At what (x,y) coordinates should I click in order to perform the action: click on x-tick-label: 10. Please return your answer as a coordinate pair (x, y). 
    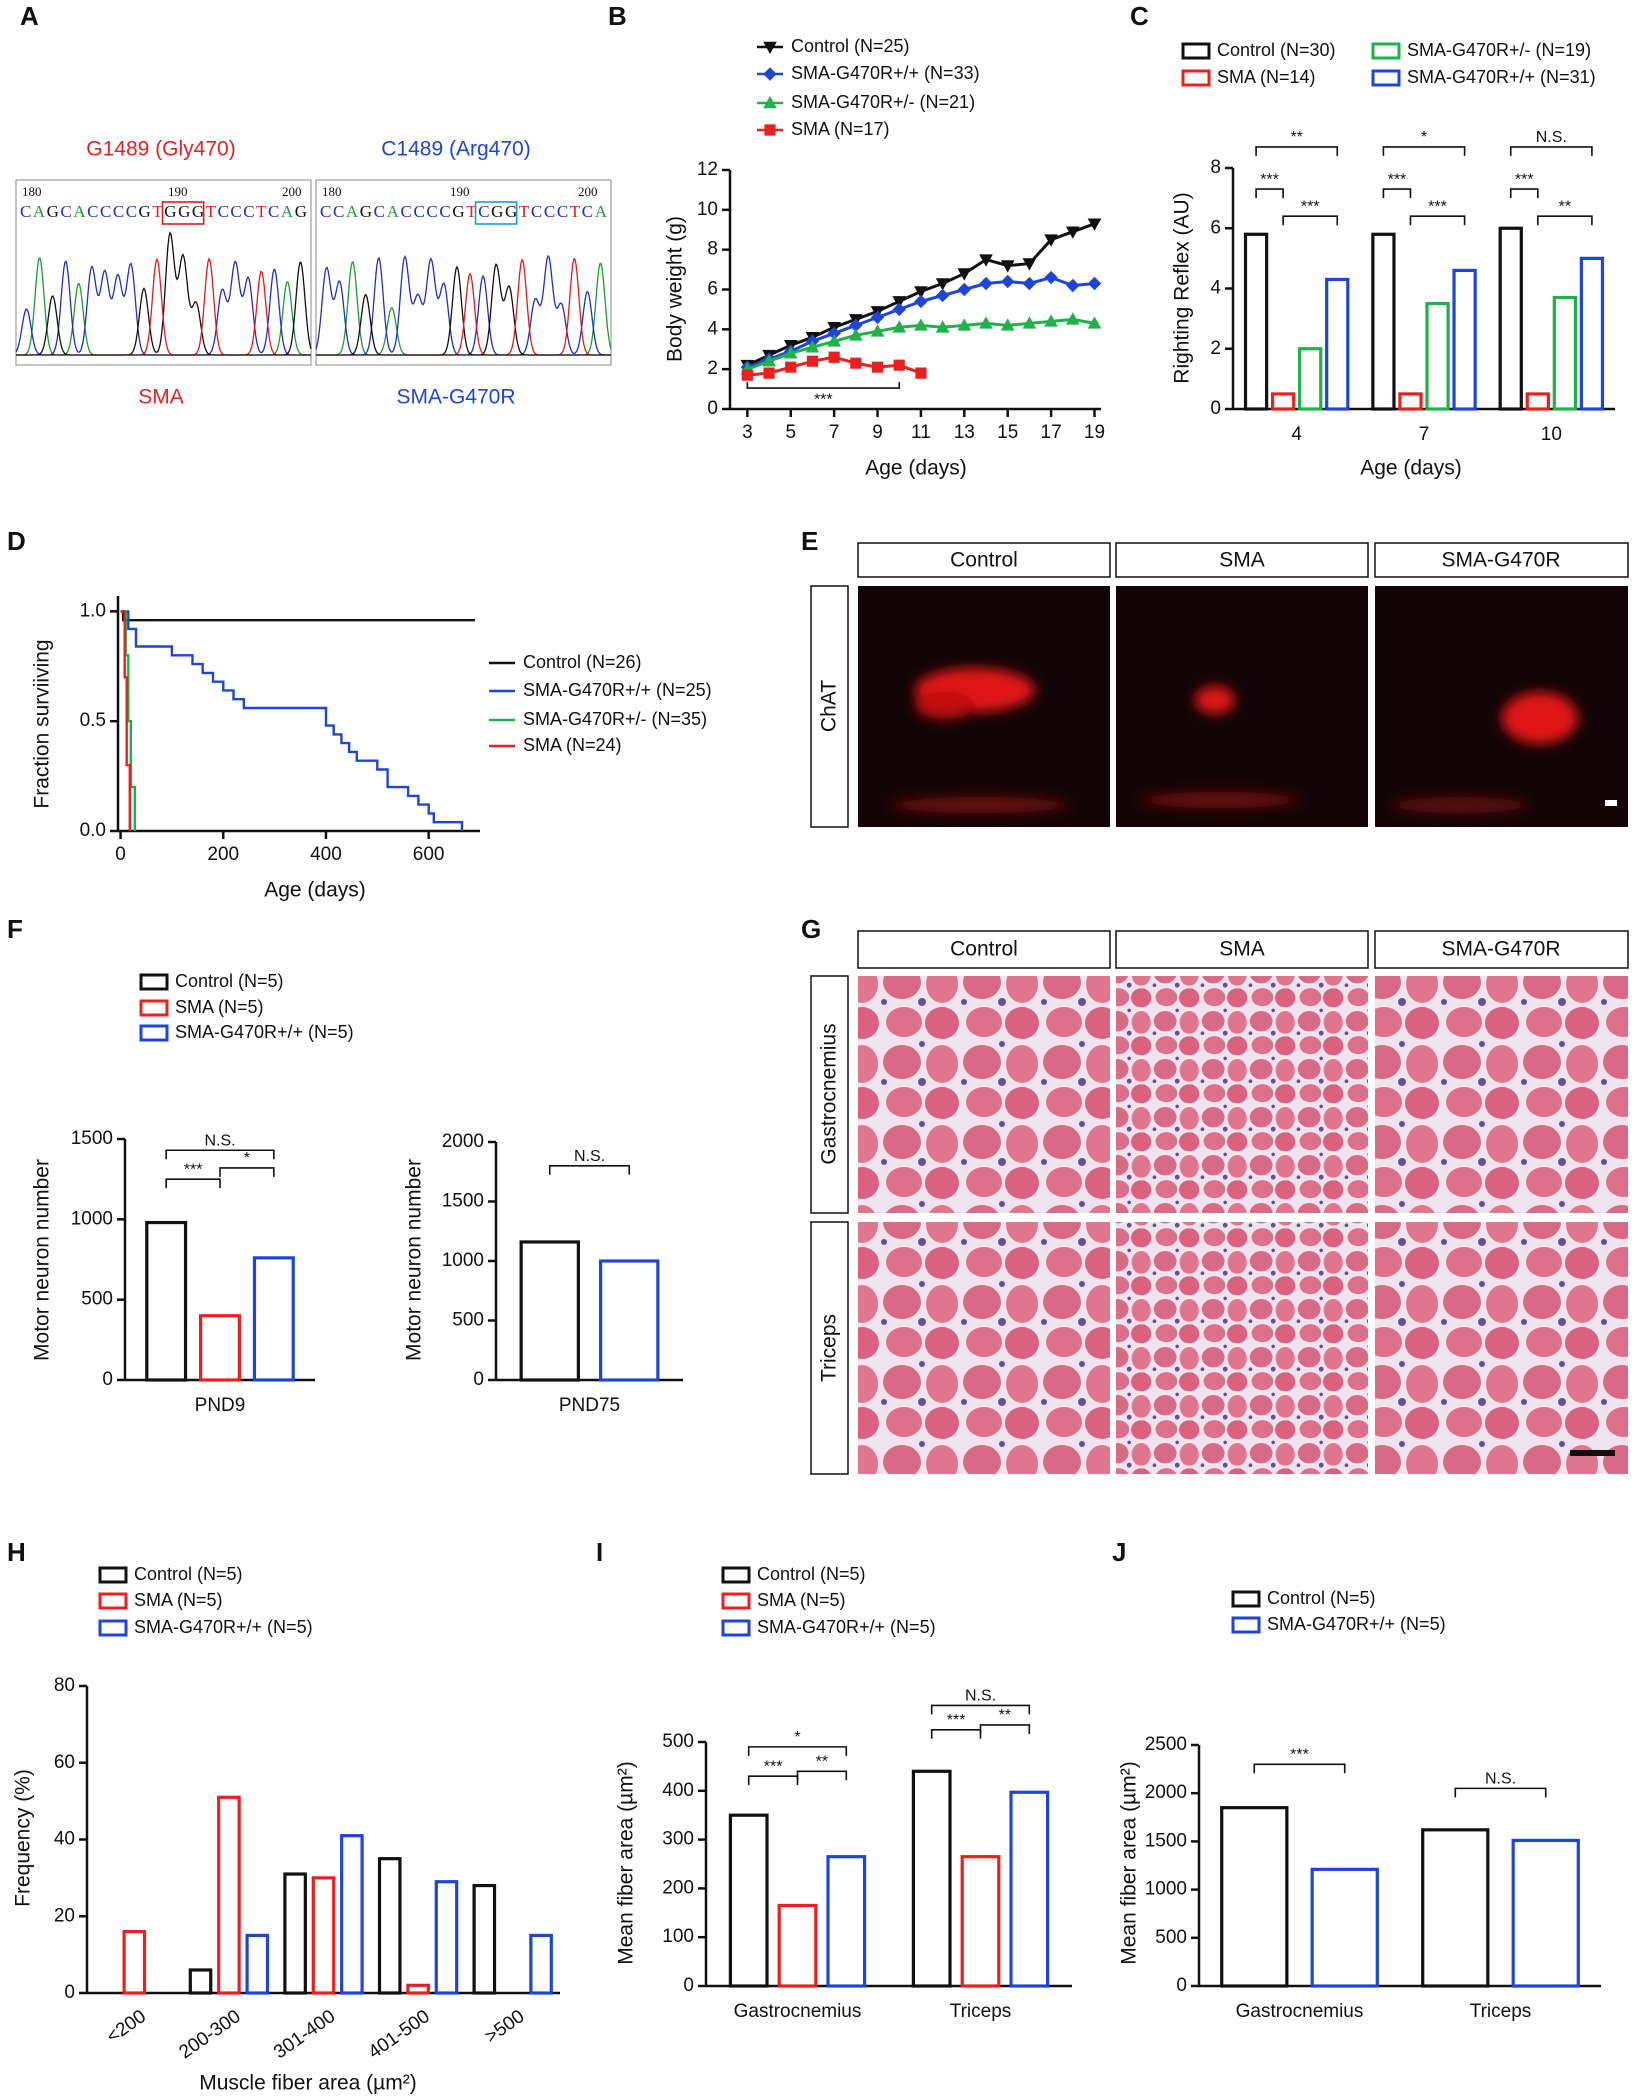
    Looking at the image, I should click on (1551, 434).